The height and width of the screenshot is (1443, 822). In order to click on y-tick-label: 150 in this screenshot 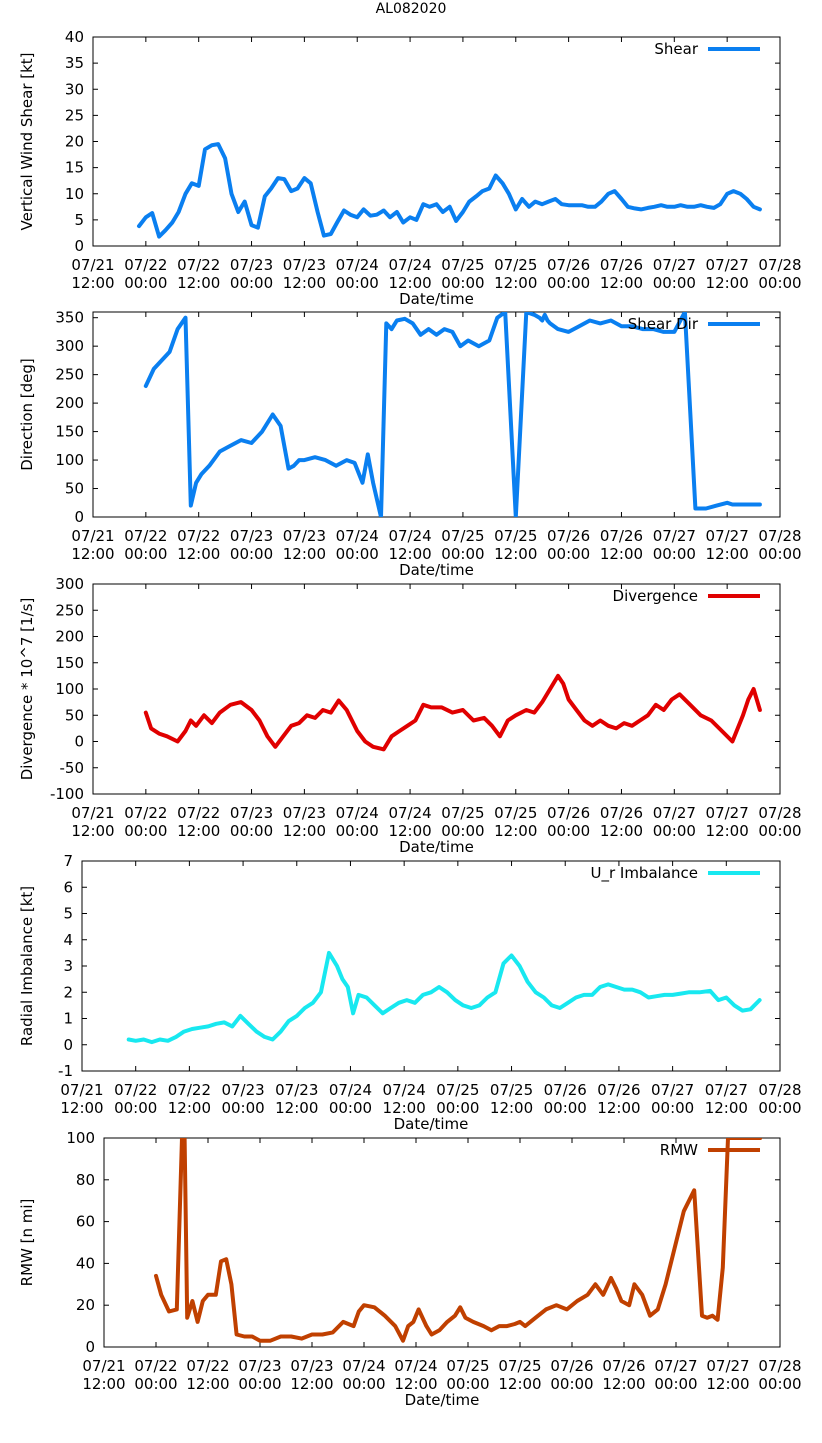, I will do `click(69, 432)`.